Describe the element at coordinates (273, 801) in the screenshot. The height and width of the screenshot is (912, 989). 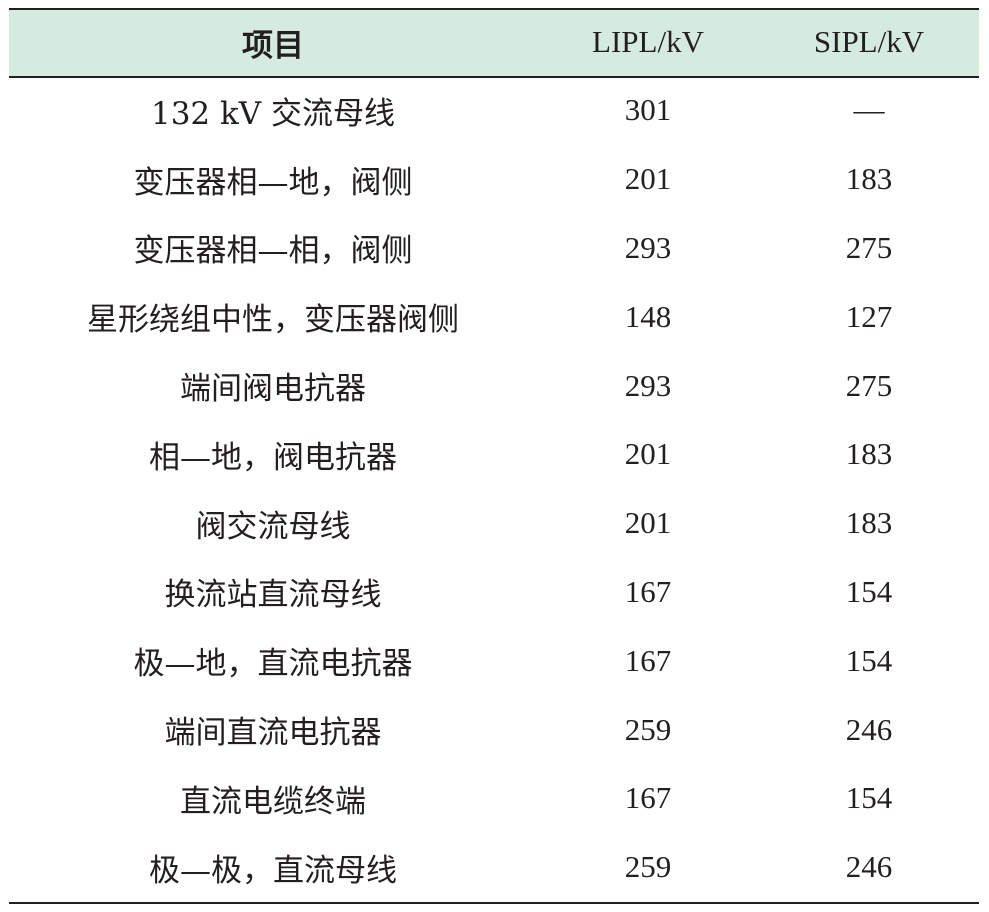
I see `cell-item: 直流电缆终端` at that location.